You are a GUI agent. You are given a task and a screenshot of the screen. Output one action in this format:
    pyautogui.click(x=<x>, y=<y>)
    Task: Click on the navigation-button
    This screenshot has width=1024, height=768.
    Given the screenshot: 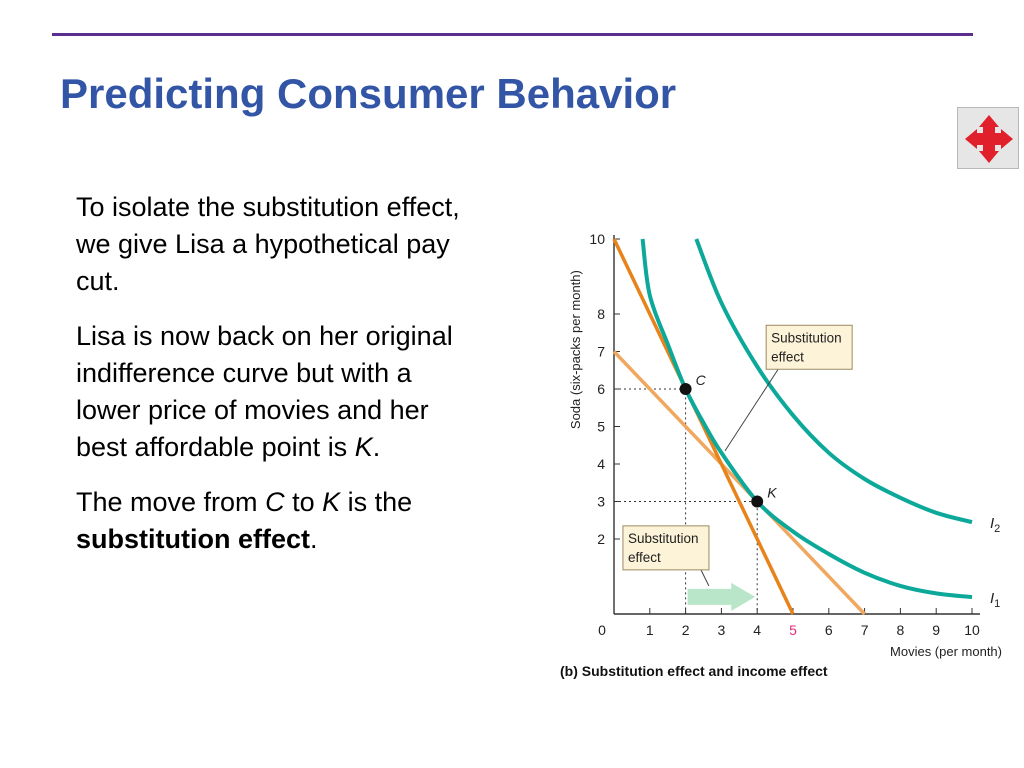 What is the action you would take?
    pyautogui.click(x=988, y=138)
    